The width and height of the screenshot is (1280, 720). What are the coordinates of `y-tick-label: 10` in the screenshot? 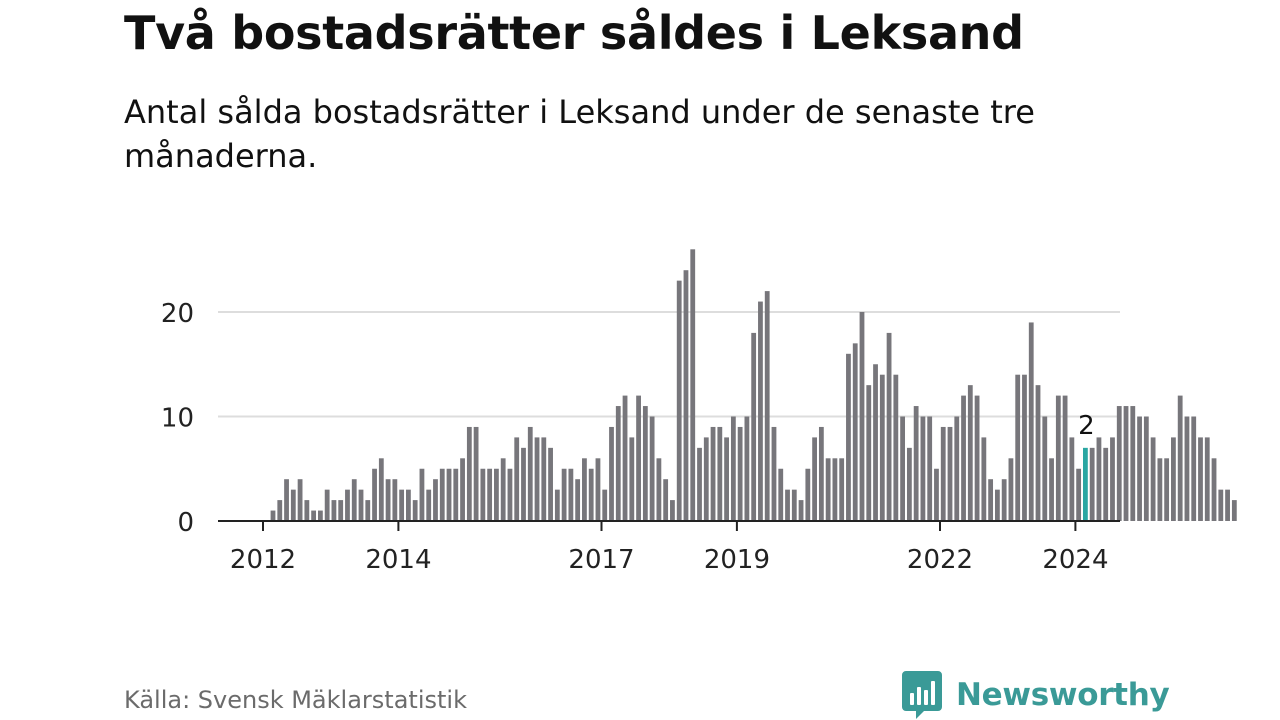 It's located at (177, 419).